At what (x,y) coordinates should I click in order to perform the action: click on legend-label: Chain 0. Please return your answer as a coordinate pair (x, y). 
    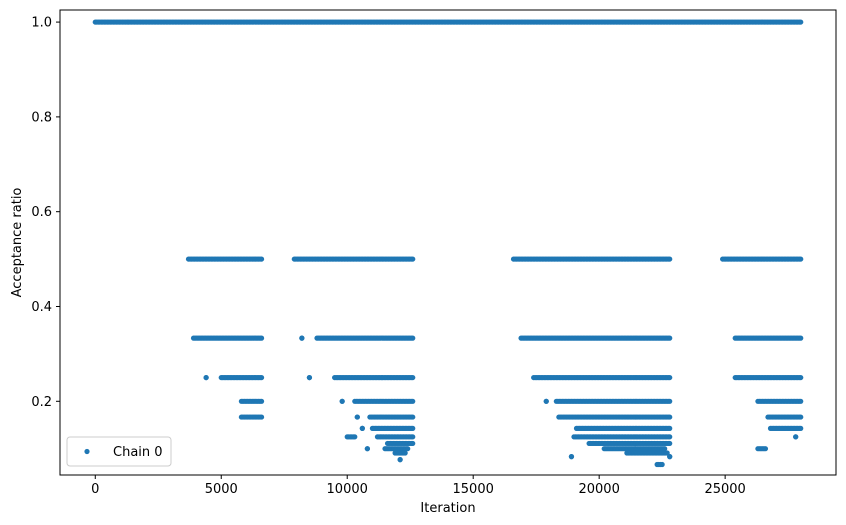
    Looking at the image, I should click on (138, 452).